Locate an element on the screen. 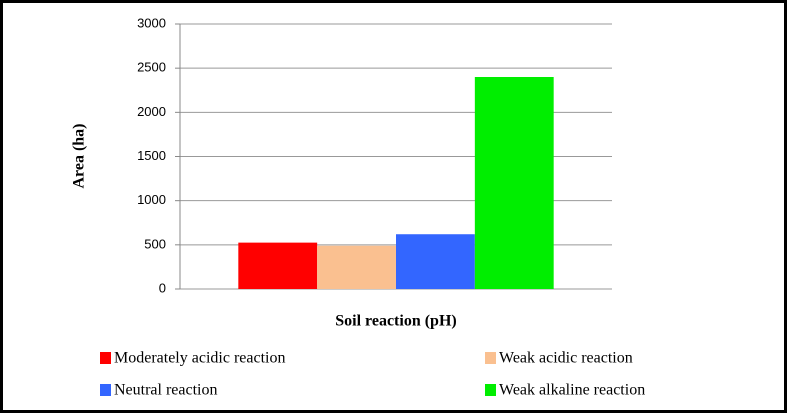 The image size is (793, 415). legend-label: Neutral reaction is located at coordinates (166, 390).